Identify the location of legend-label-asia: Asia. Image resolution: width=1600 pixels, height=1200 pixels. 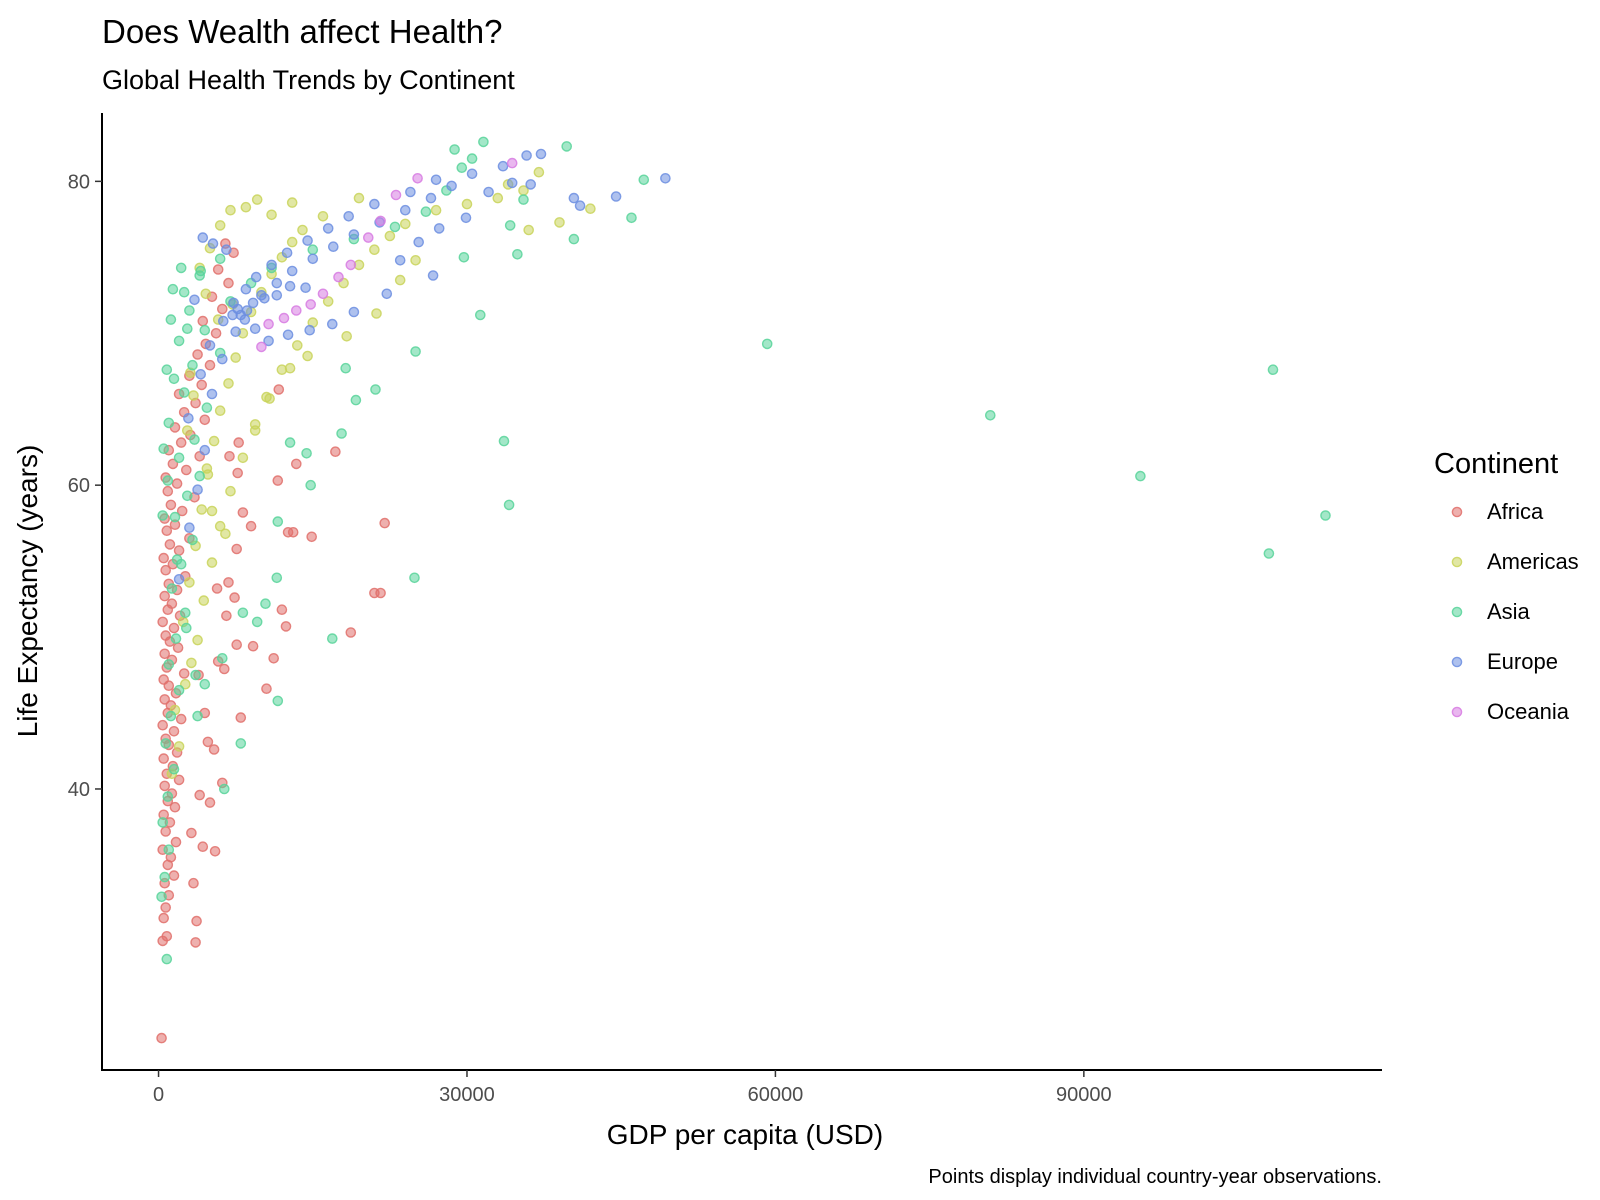
(1509, 611).